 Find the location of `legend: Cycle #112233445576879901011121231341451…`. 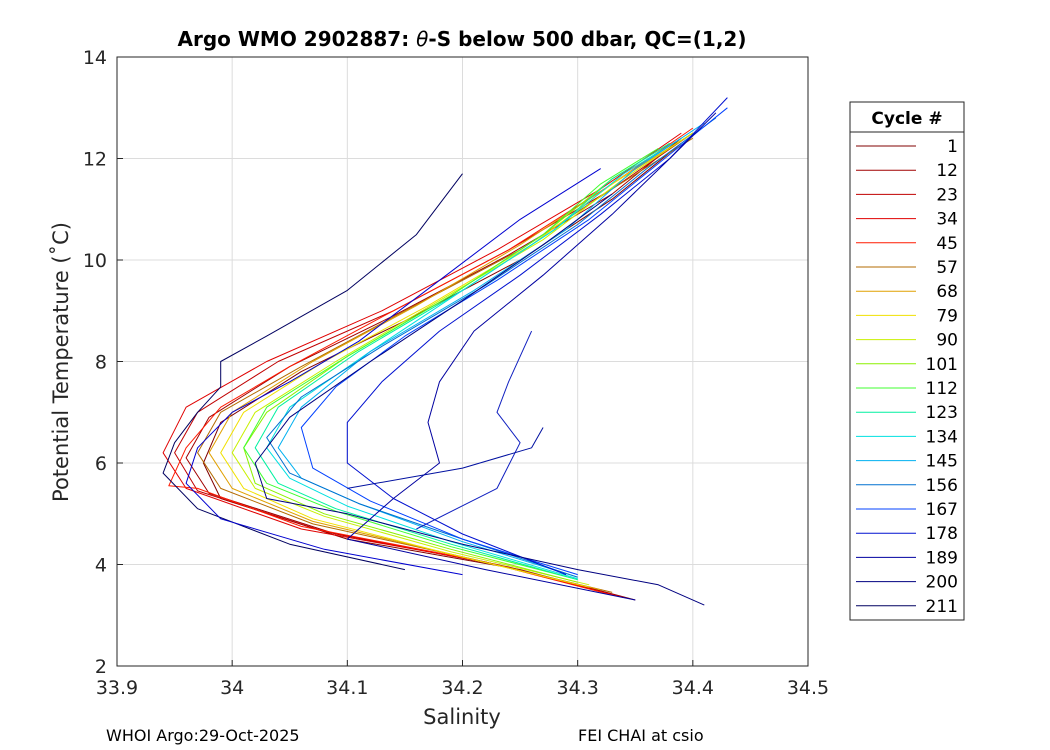

legend: Cycle #112233445576879901011121231341451… is located at coordinates (907, 361).